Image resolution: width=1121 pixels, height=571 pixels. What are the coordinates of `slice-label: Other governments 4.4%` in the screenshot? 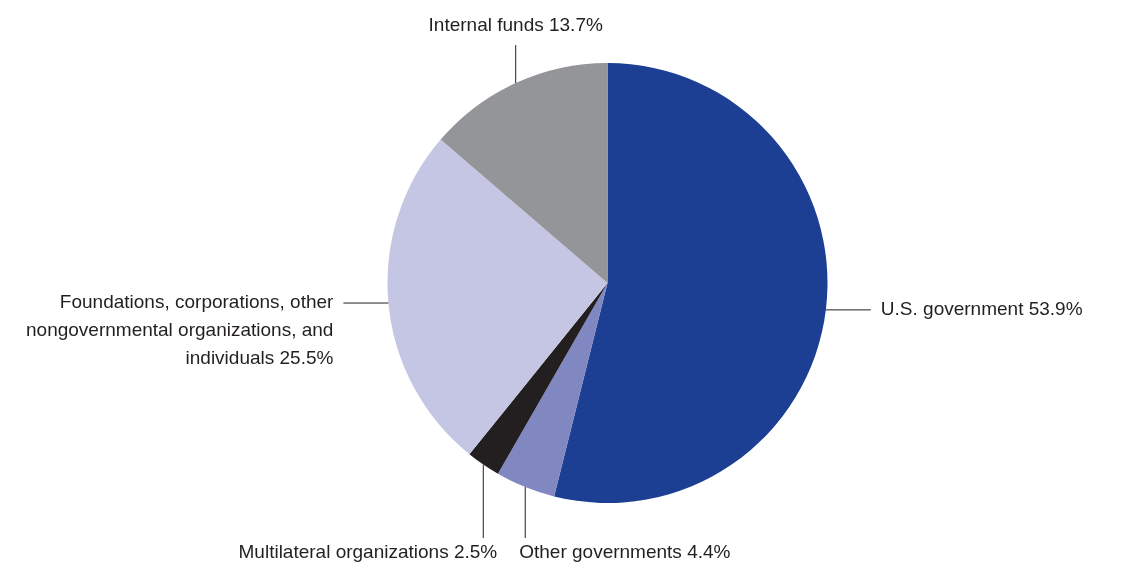 It's located at (625, 552).